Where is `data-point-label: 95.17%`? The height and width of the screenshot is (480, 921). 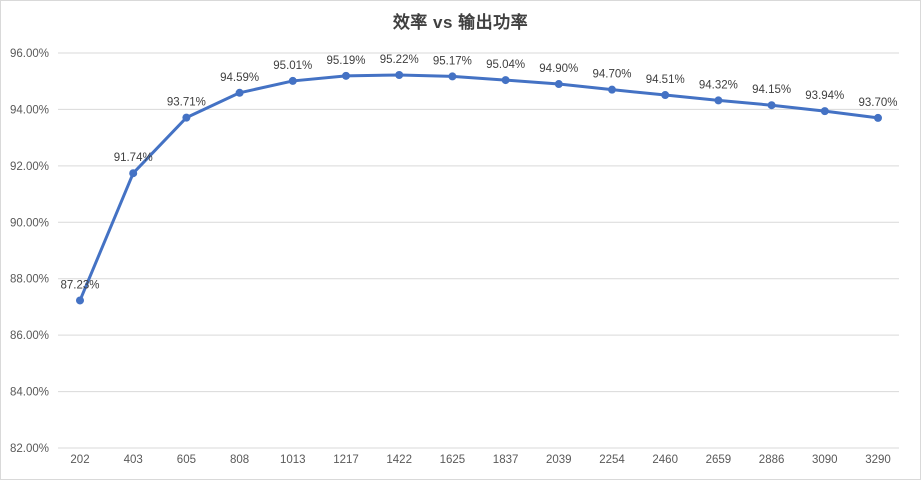 data-point-label: 95.17% is located at coordinates (452, 61).